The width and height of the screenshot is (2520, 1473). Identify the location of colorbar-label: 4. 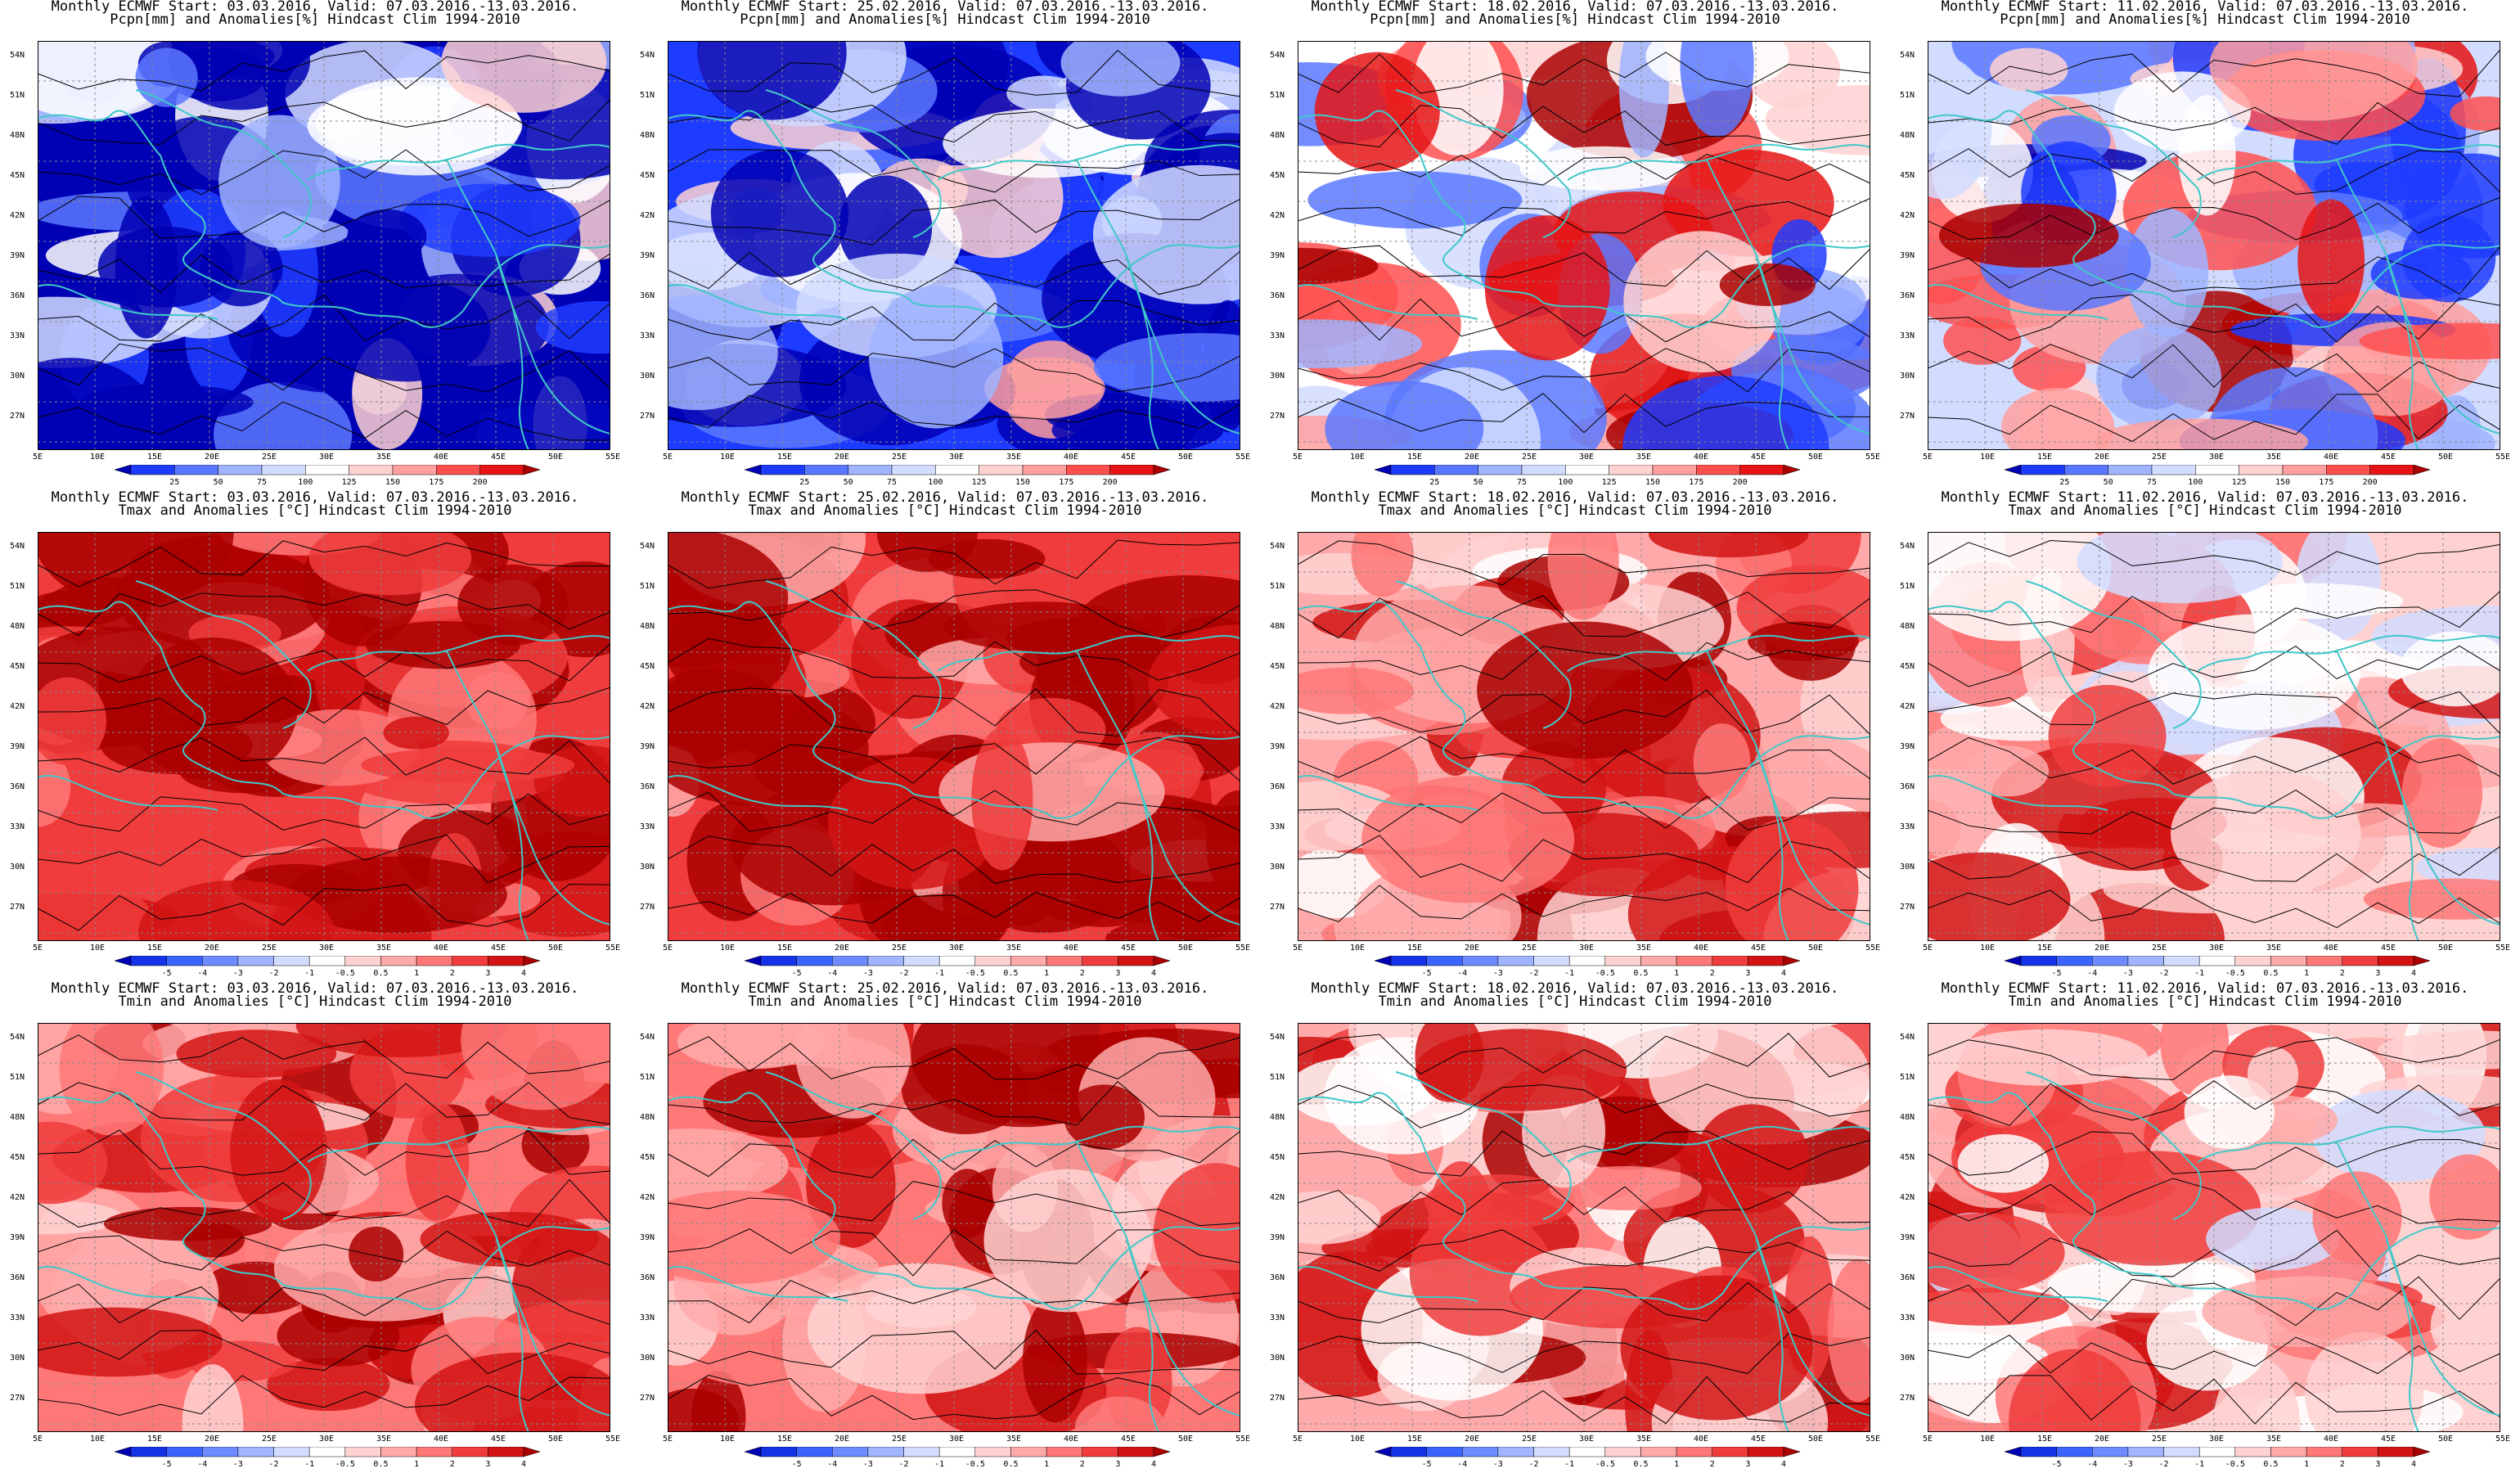
(524, 1465).